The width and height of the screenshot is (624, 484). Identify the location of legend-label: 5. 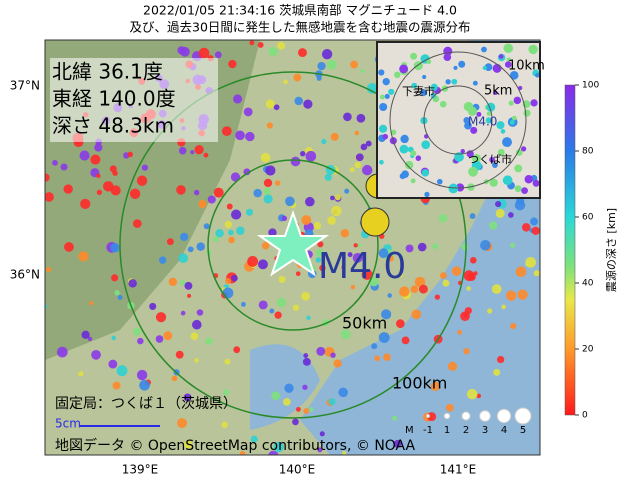
(523, 430).